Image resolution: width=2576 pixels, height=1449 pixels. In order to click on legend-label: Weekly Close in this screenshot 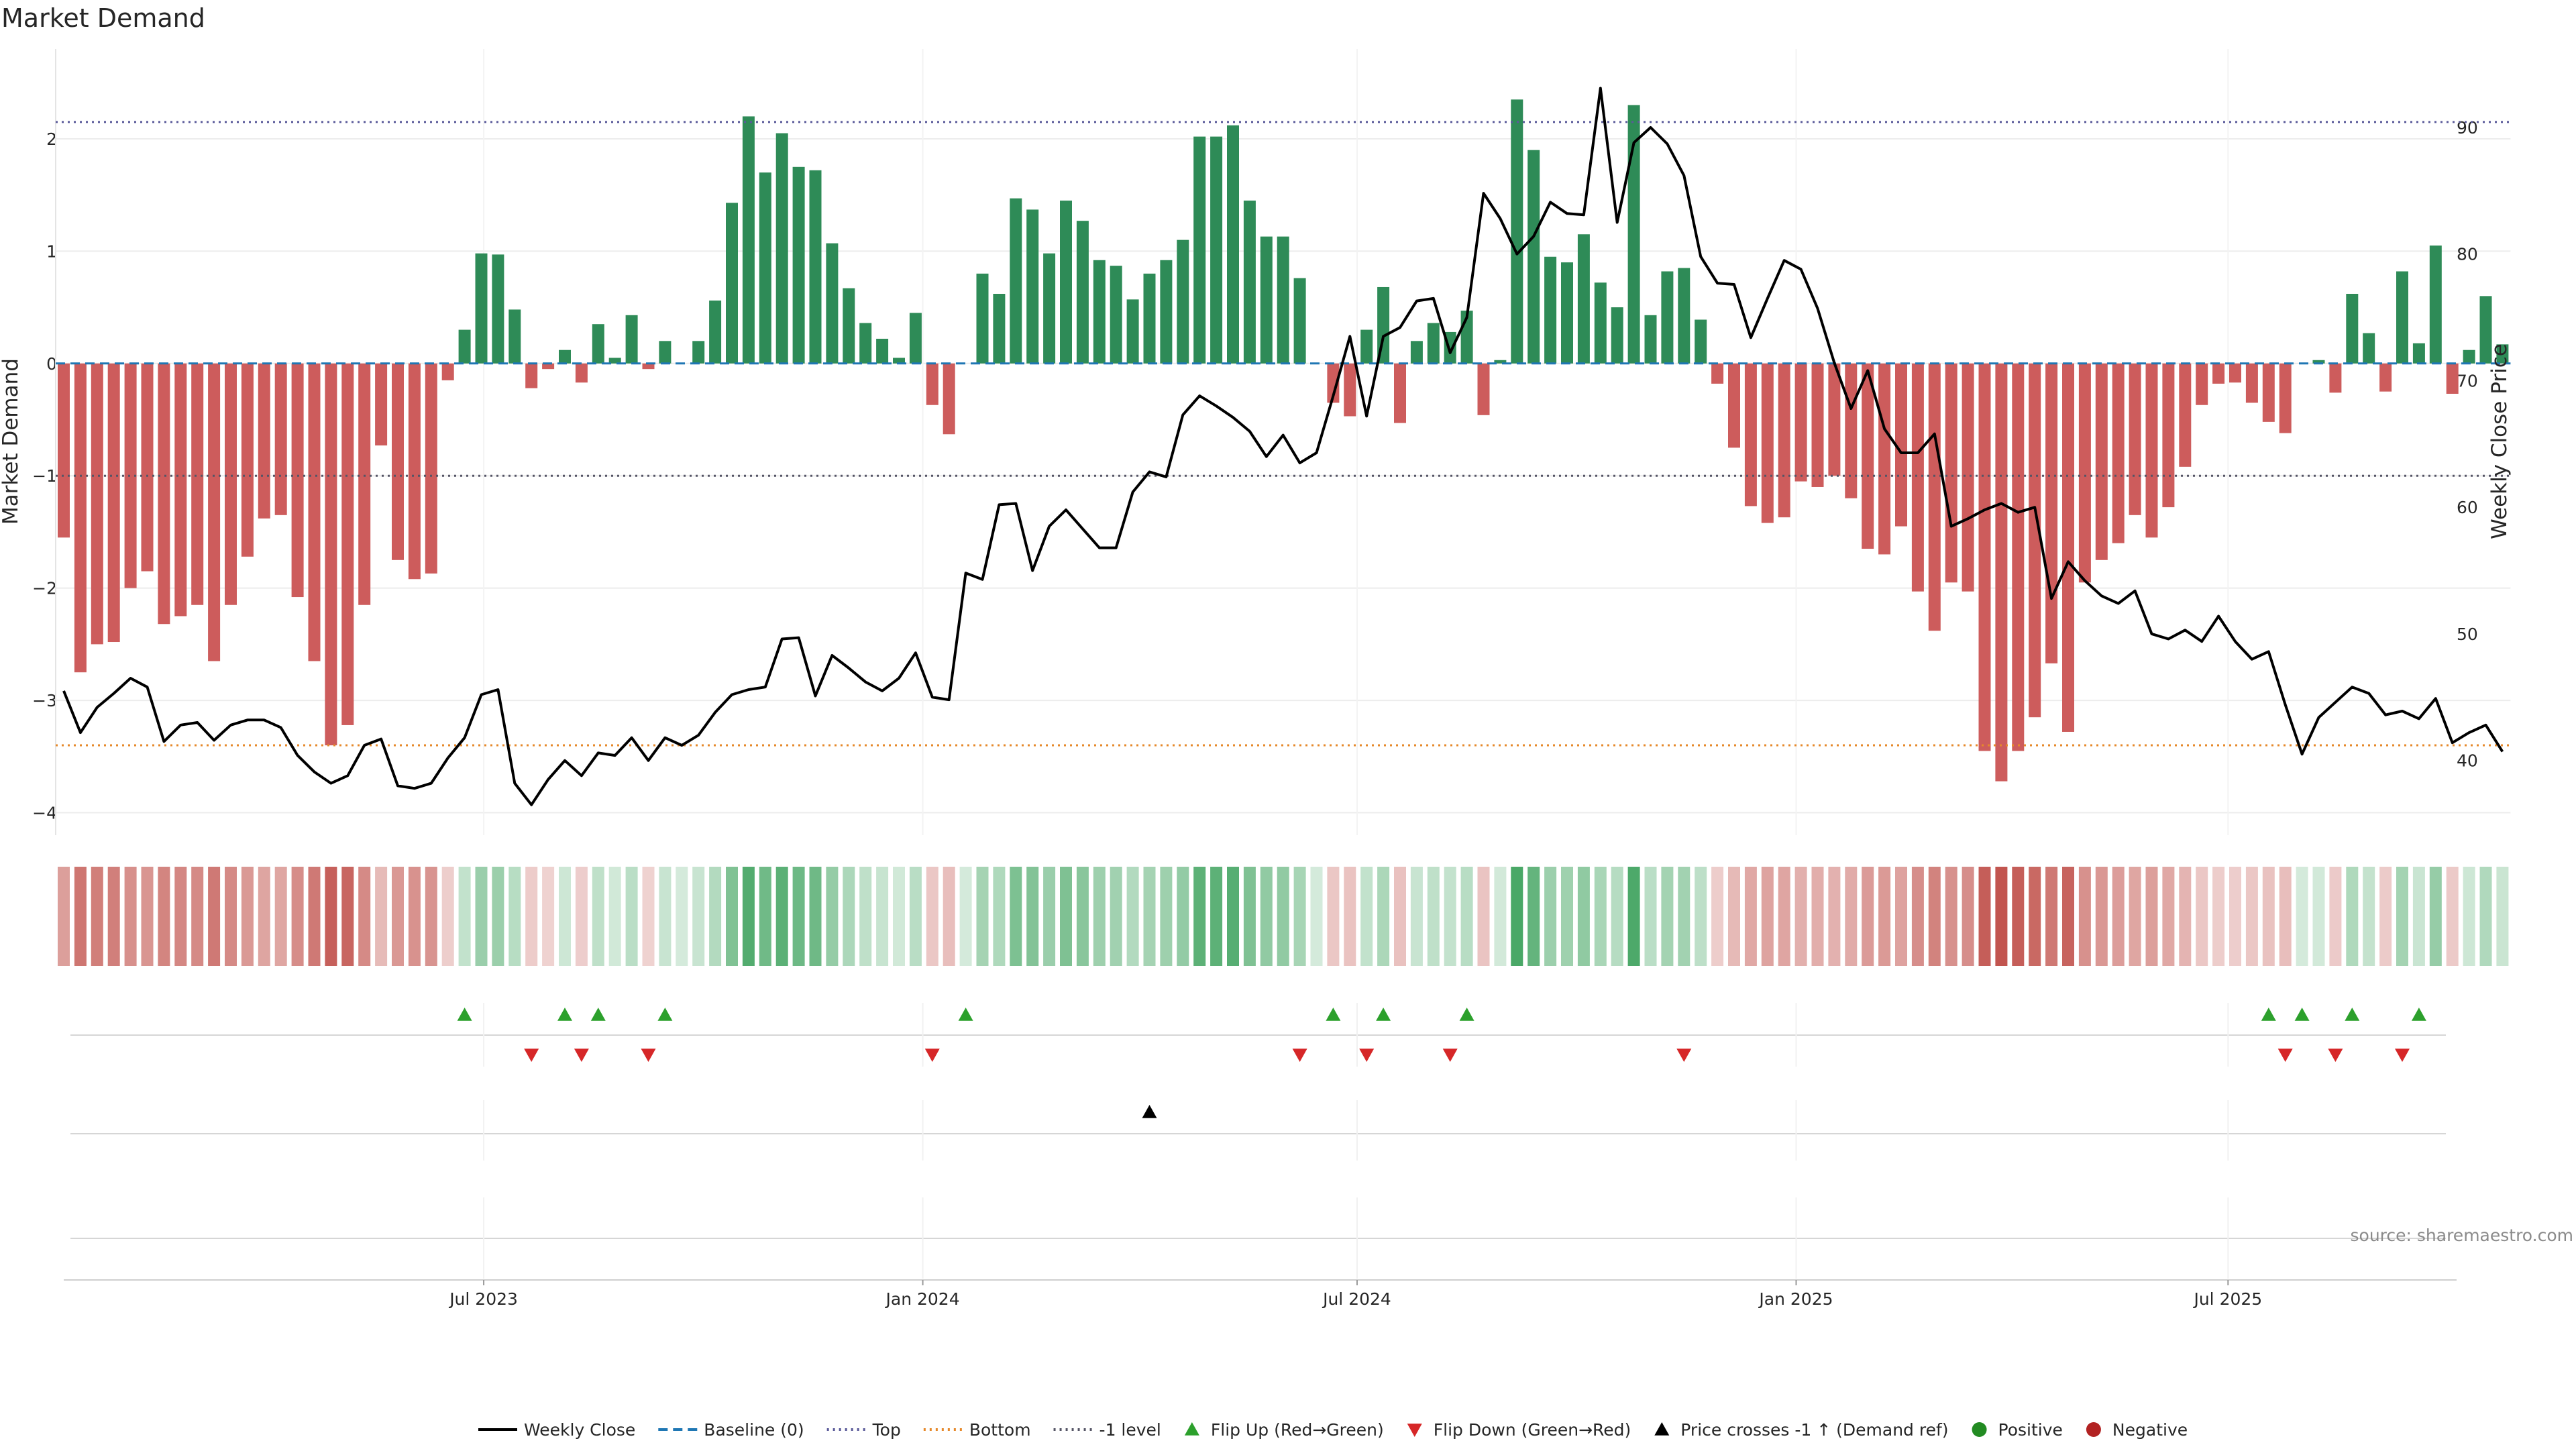, I will do `click(579, 1430)`.